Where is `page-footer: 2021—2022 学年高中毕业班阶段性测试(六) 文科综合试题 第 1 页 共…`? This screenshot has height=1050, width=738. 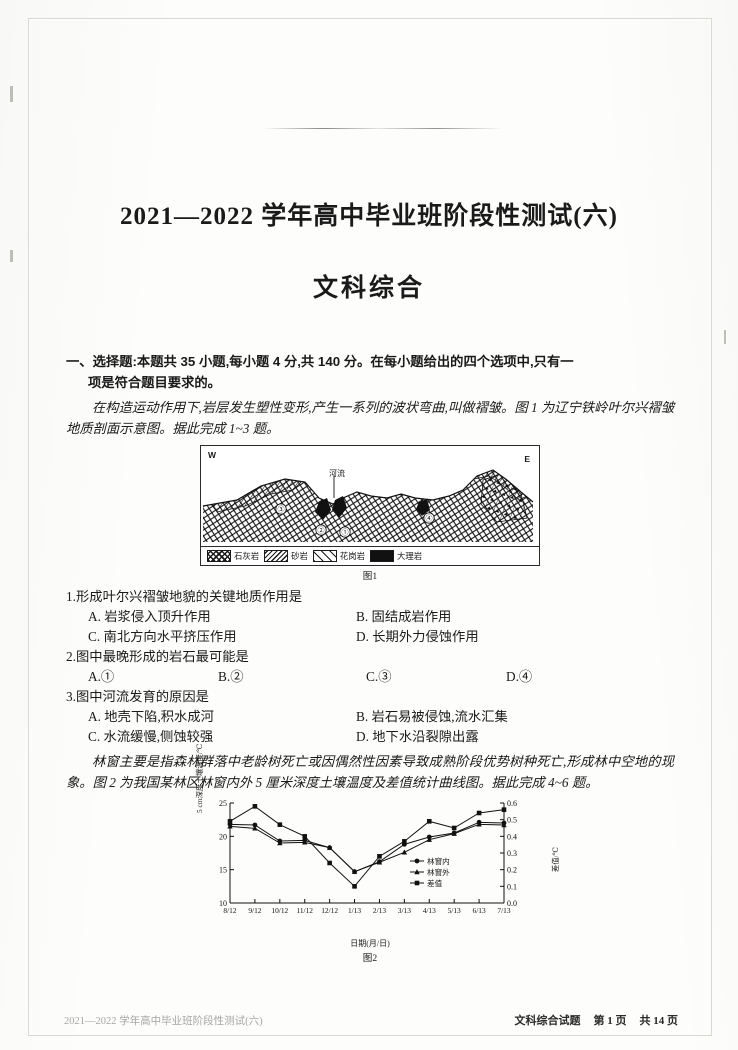 page-footer: 2021—2022 学年高中毕业班阶段性测试(六) 文科综合试题 第 1 页 共… is located at coordinates (371, 1020).